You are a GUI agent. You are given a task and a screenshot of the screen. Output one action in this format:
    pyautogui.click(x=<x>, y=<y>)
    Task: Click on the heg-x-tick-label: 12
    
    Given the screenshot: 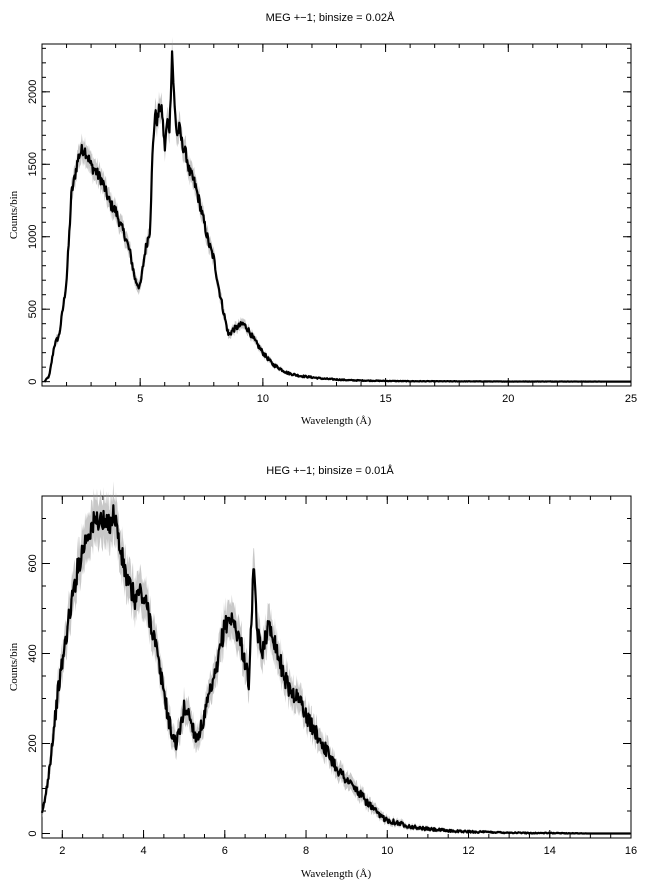 What is the action you would take?
    pyautogui.click(x=468, y=851)
    